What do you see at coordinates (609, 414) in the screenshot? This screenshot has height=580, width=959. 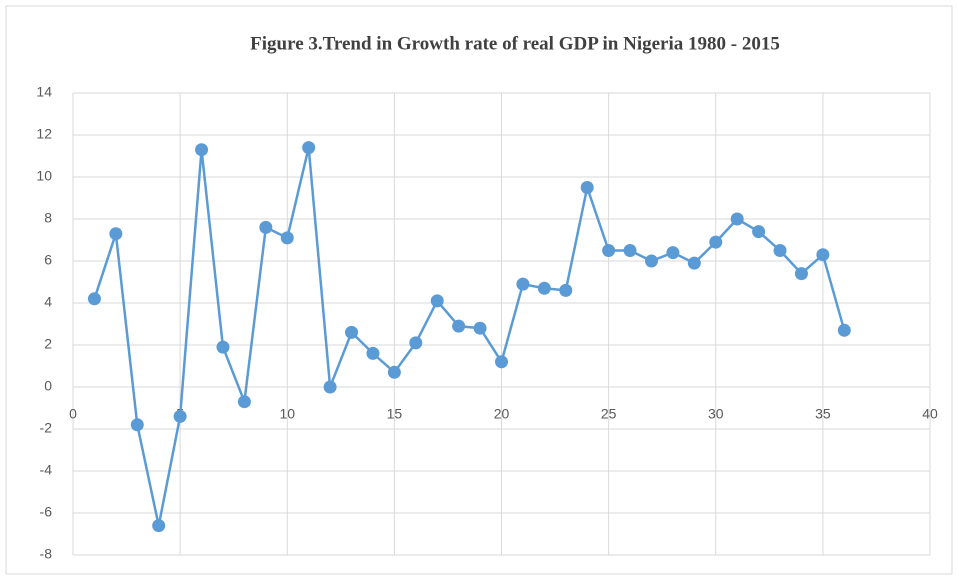 I see `x-tick-label: 25` at bounding box center [609, 414].